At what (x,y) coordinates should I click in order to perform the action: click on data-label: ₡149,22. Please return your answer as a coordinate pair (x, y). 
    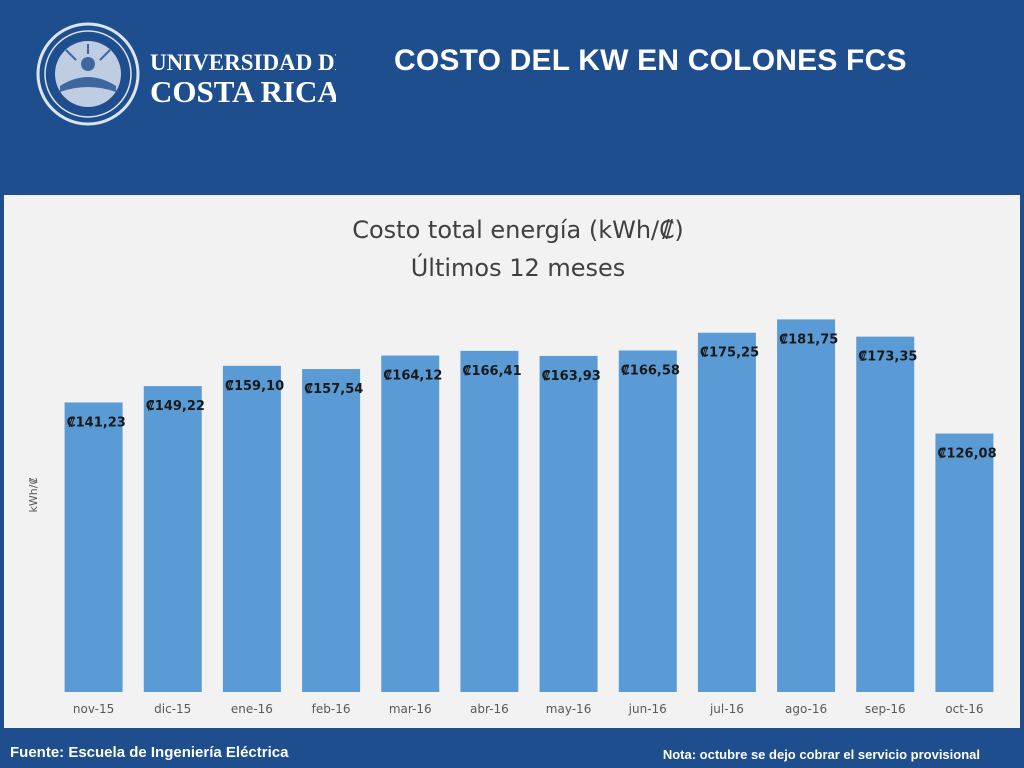
    Looking at the image, I should click on (175, 406).